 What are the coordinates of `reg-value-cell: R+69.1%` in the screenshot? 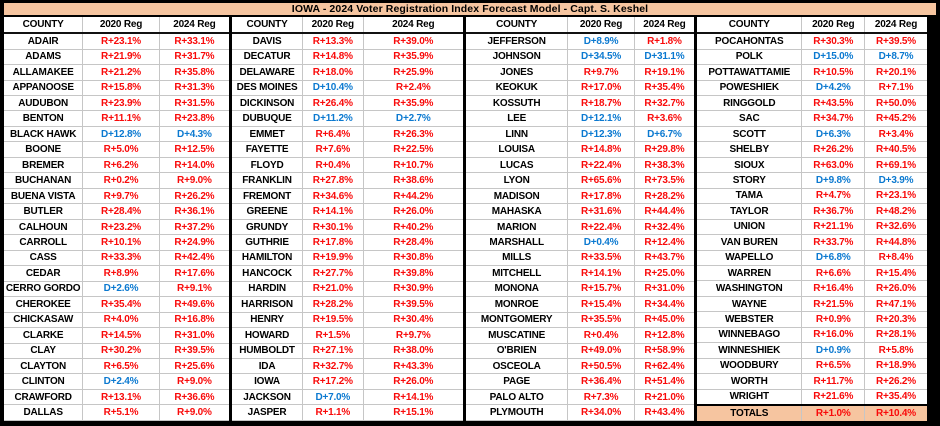 It's located at (895, 165).